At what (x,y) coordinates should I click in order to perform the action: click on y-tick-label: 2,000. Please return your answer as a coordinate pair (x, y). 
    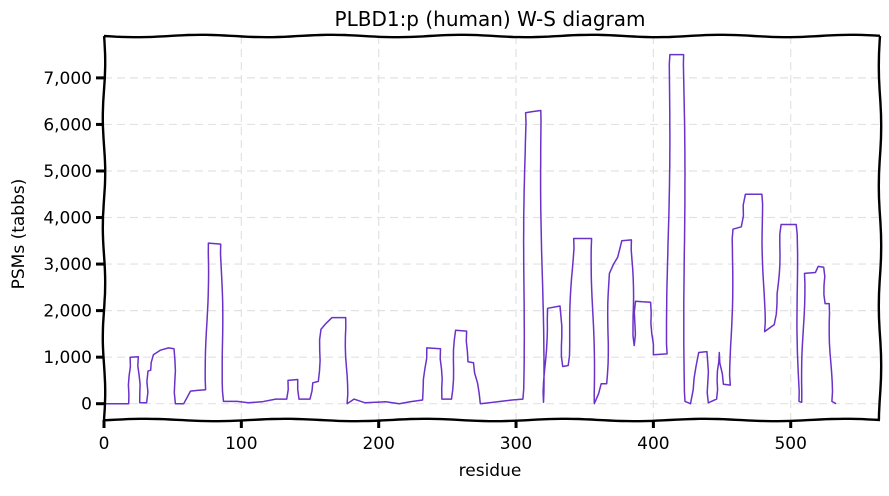
    Looking at the image, I should click on (67, 312).